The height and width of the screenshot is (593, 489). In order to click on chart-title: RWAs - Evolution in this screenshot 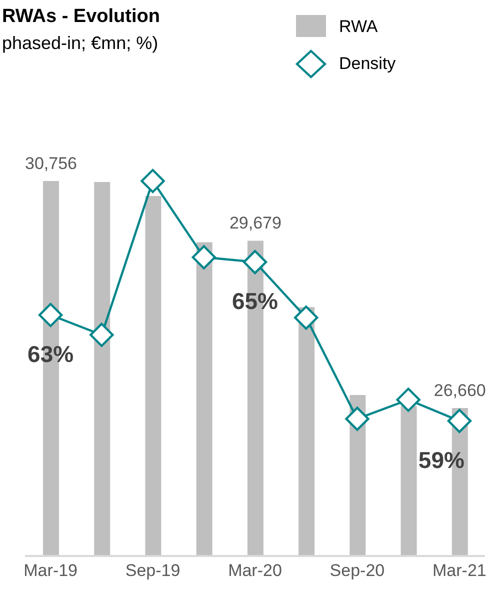, I will do `click(81, 17)`.